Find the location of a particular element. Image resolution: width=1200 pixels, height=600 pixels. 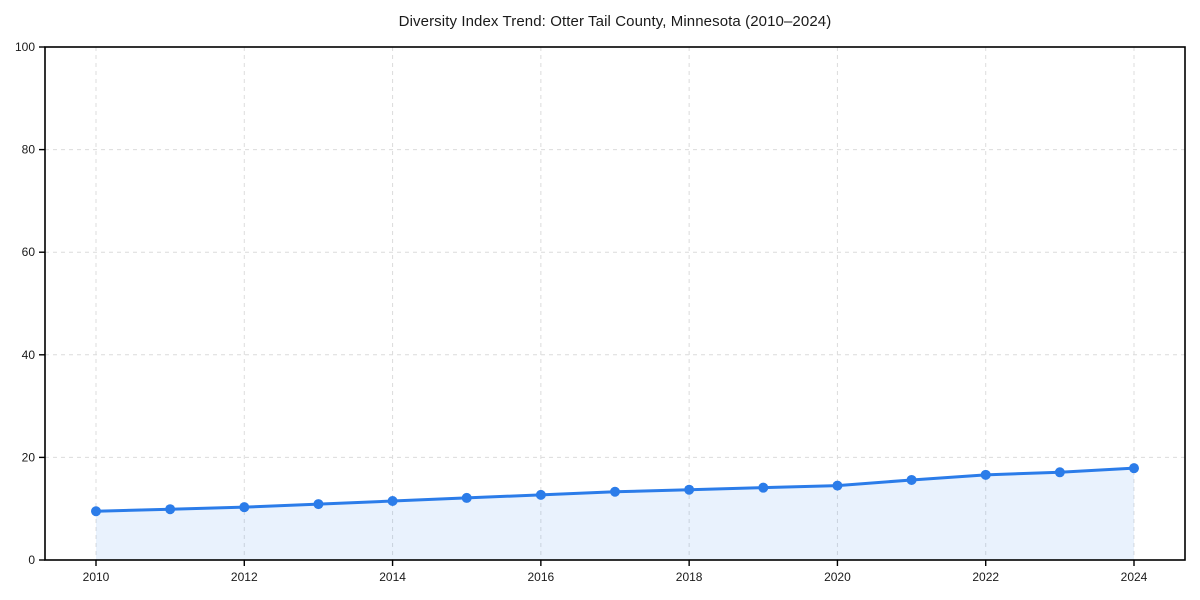

y-tick-label: 20 is located at coordinates (29, 457).